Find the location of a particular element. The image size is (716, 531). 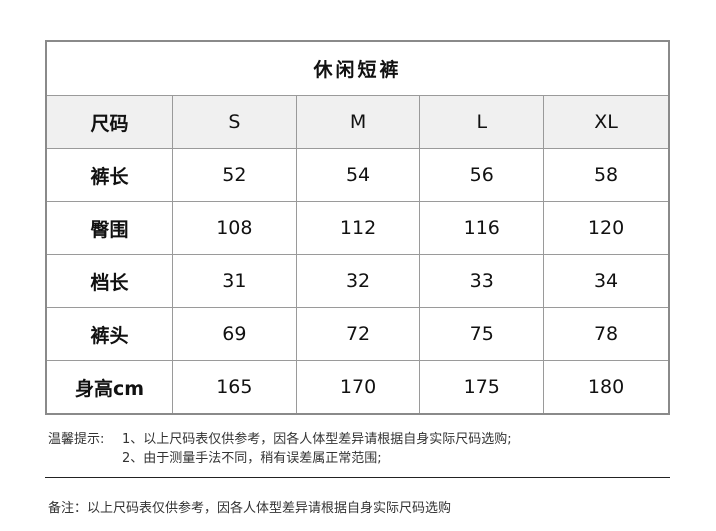

table-cell: 52 is located at coordinates (234, 175).